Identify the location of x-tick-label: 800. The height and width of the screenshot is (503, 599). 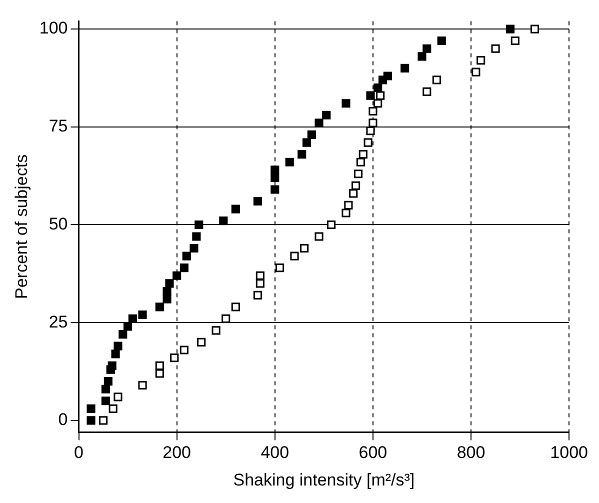
(471, 452).